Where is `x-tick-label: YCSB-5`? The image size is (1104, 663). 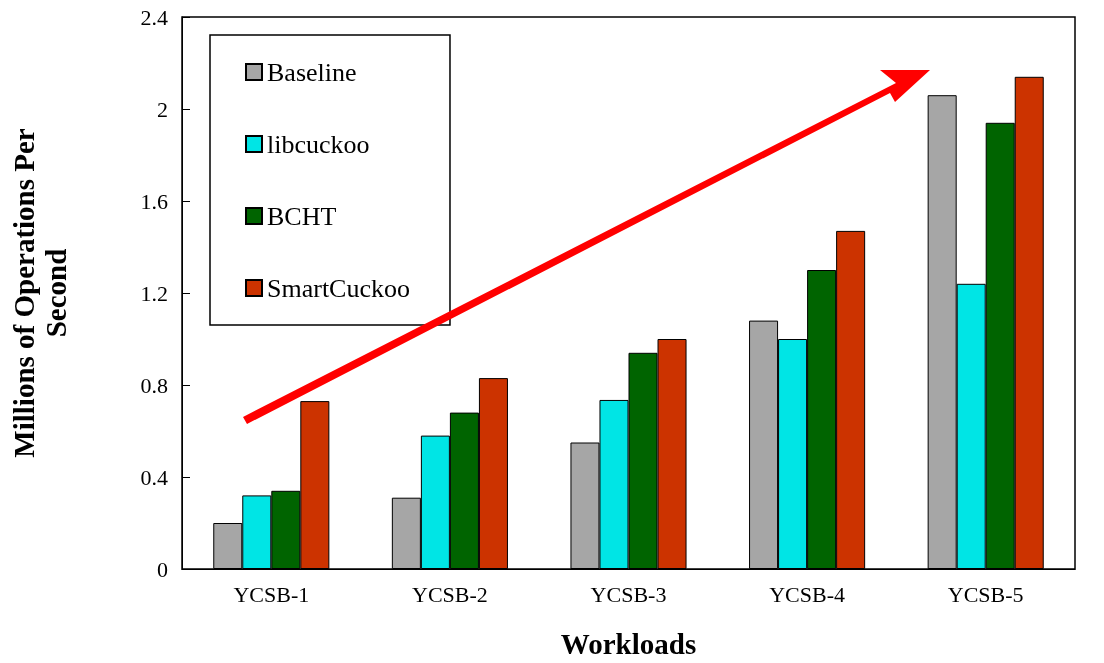 x-tick-label: YCSB-5 is located at coordinates (985, 594).